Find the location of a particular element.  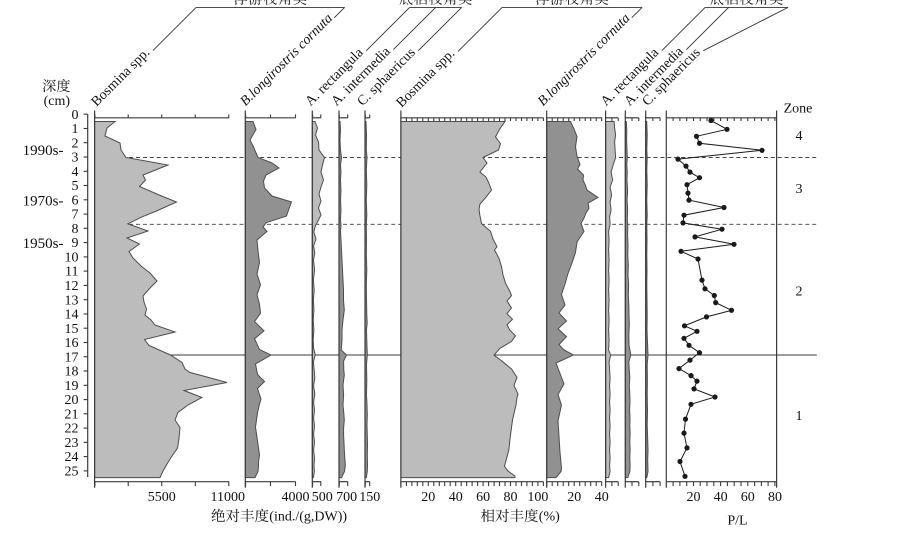

svg-text: 17 is located at coordinates (72, 357).